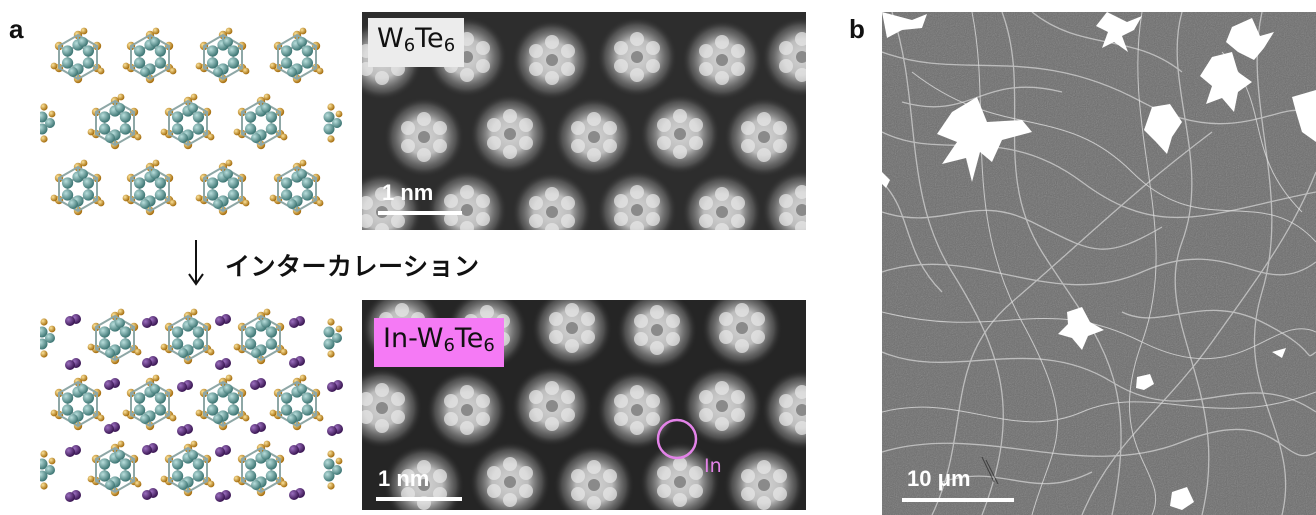 The width and height of the screenshot is (1316, 515). Describe the element at coordinates (958, 500) in the screenshot. I see `scale-bar-sem` at that location.